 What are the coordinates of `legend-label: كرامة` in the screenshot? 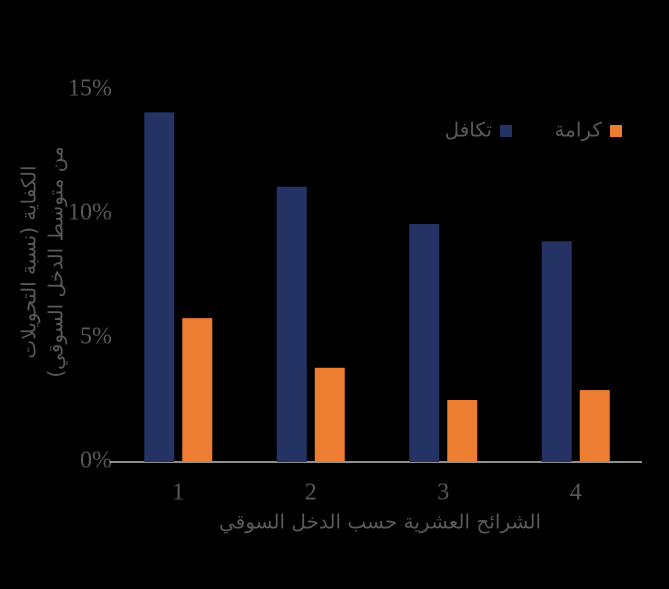 It's located at (578, 130).